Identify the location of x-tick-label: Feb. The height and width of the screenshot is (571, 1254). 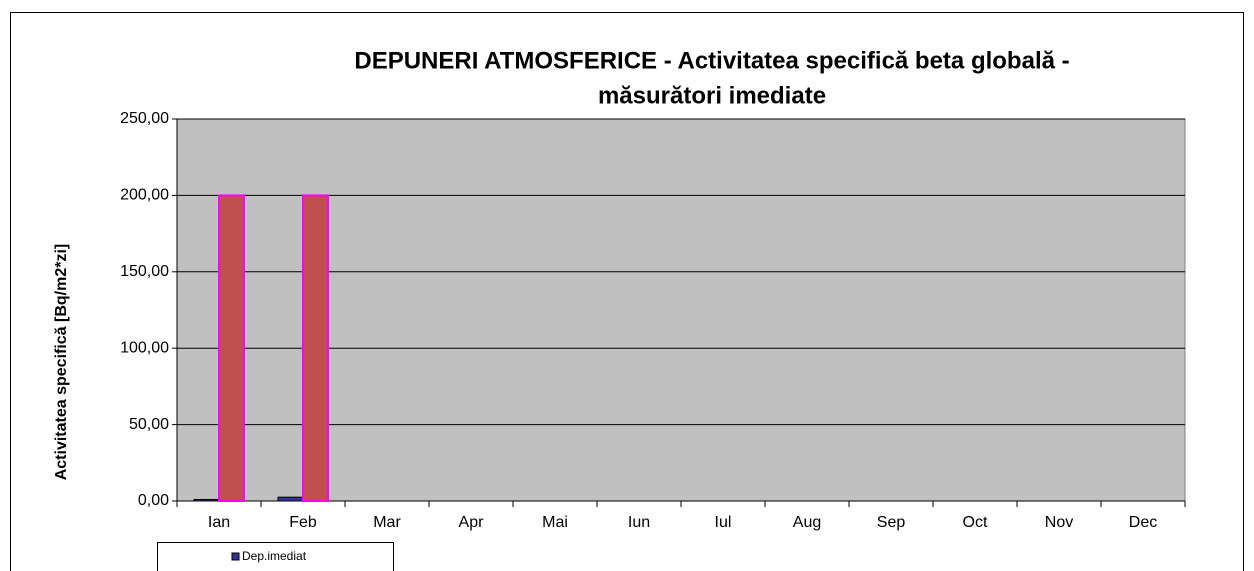
(303, 522).